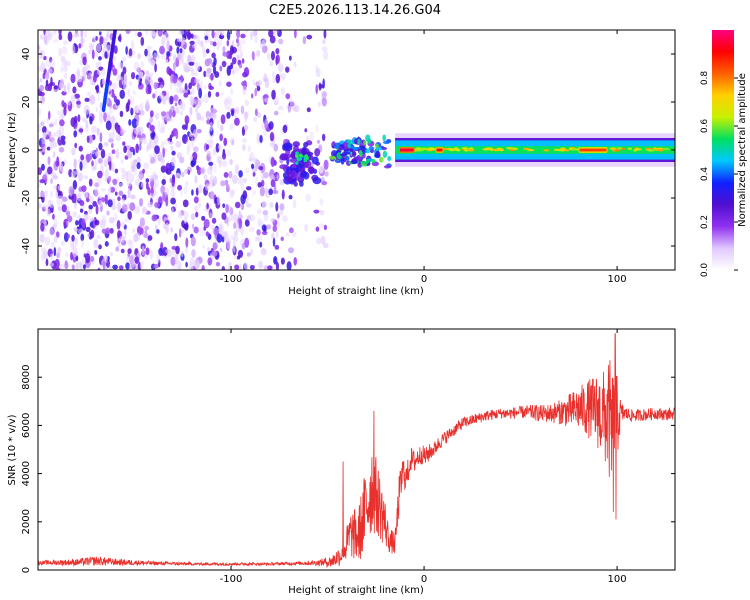 The height and width of the screenshot is (600, 750). What do you see at coordinates (465, 148) in the screenshot?
I see `carrier-speck` at bounding box center [465, 148].